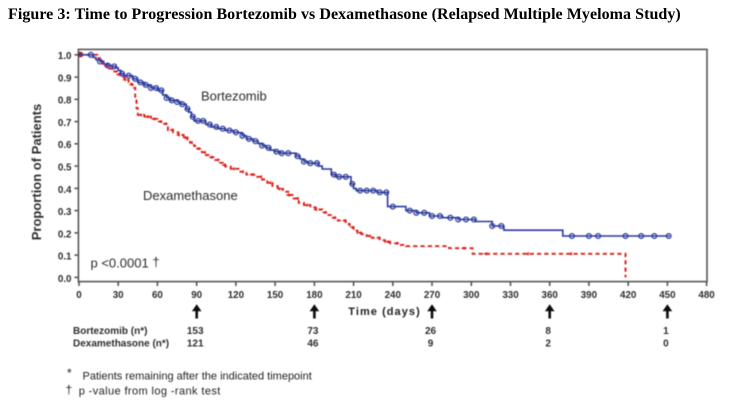  Describe the element at coordinates (234, 96) in the screenshot. I see `svg-text: Bortezomib` at that location.